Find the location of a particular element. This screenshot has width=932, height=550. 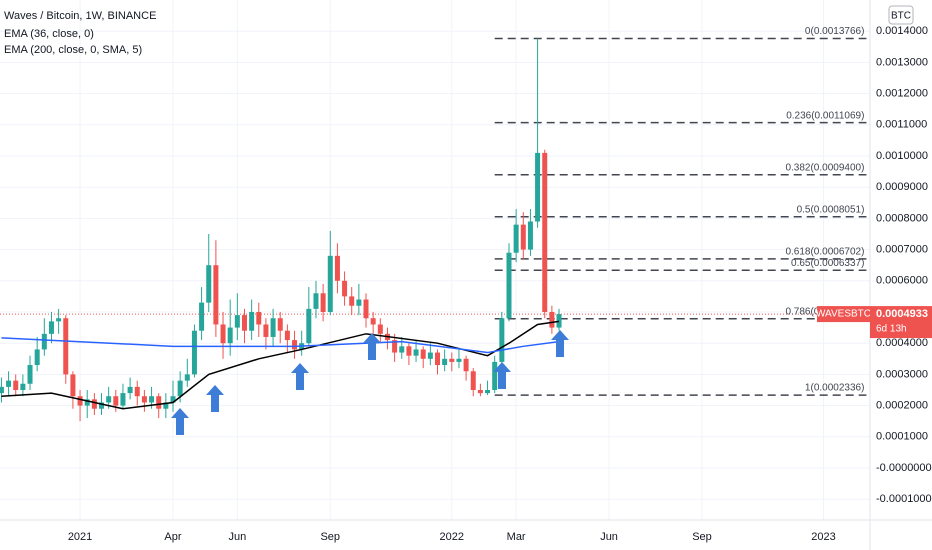

fib-label: 0.5(0.0008051) is located at coordinates (831, 209).